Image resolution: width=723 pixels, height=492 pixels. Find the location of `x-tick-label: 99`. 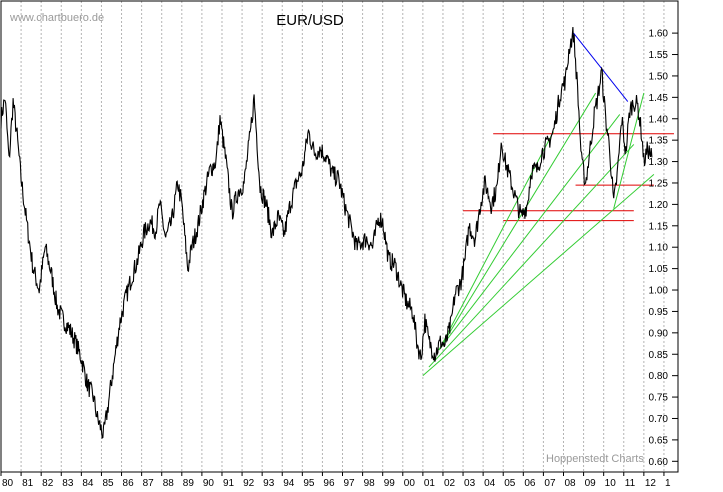

x-tick-label: 99 is located at coordinates (390, 483).